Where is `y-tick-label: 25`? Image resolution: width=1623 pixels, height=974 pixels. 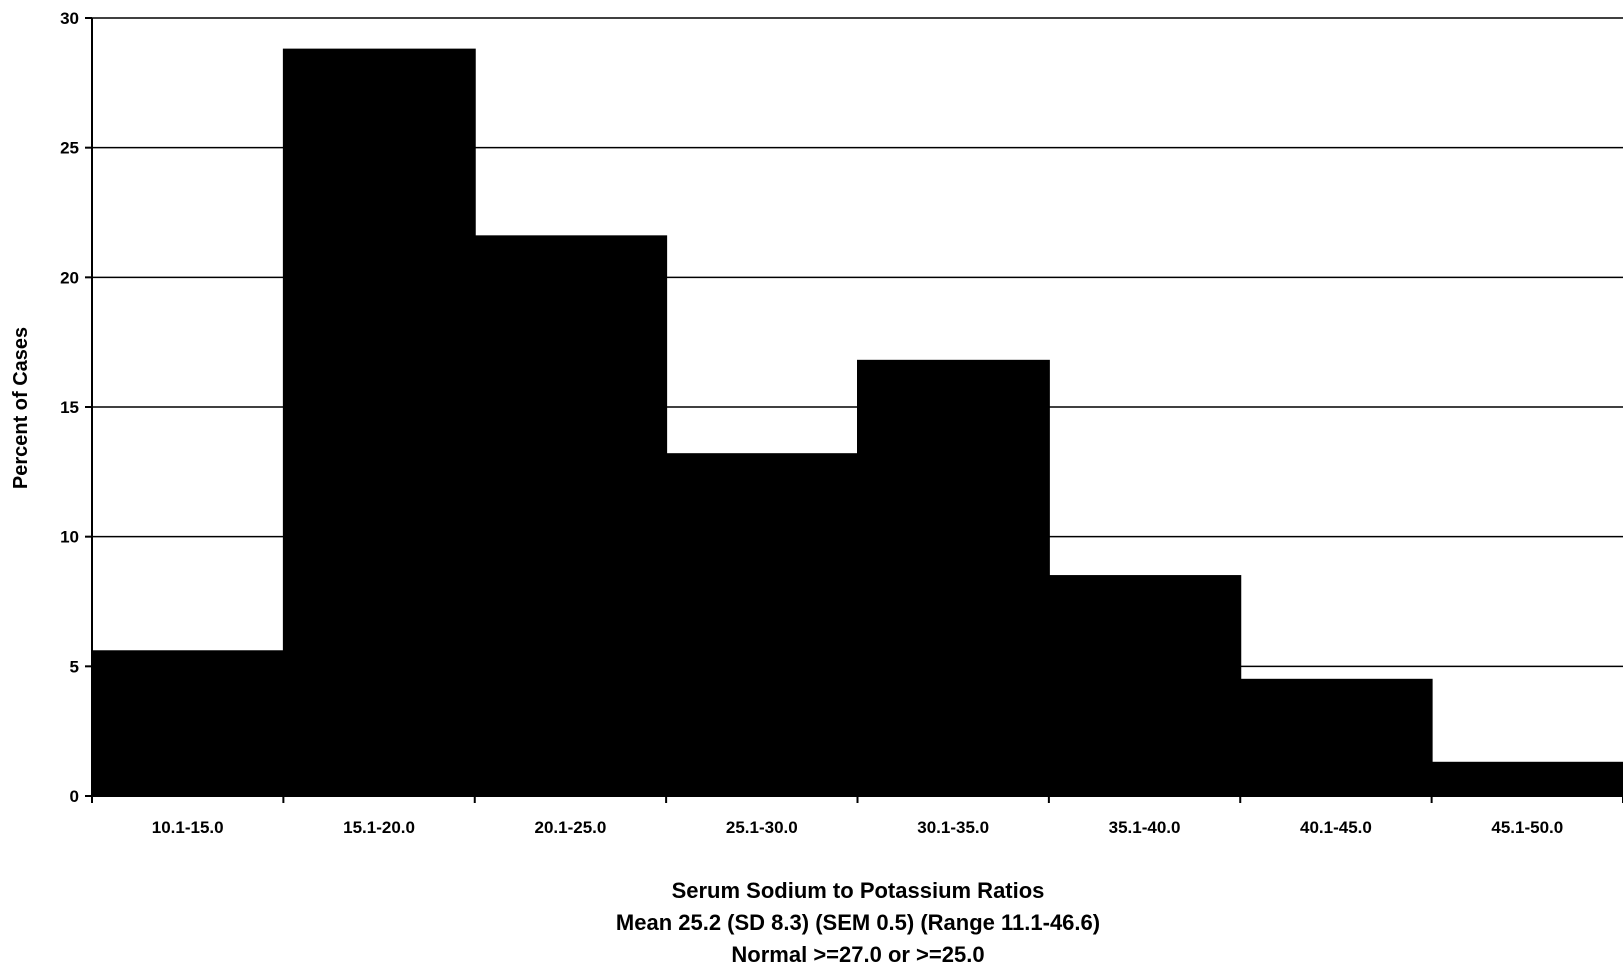 y-tick-label: 25 is located at coordinates (69, 148).